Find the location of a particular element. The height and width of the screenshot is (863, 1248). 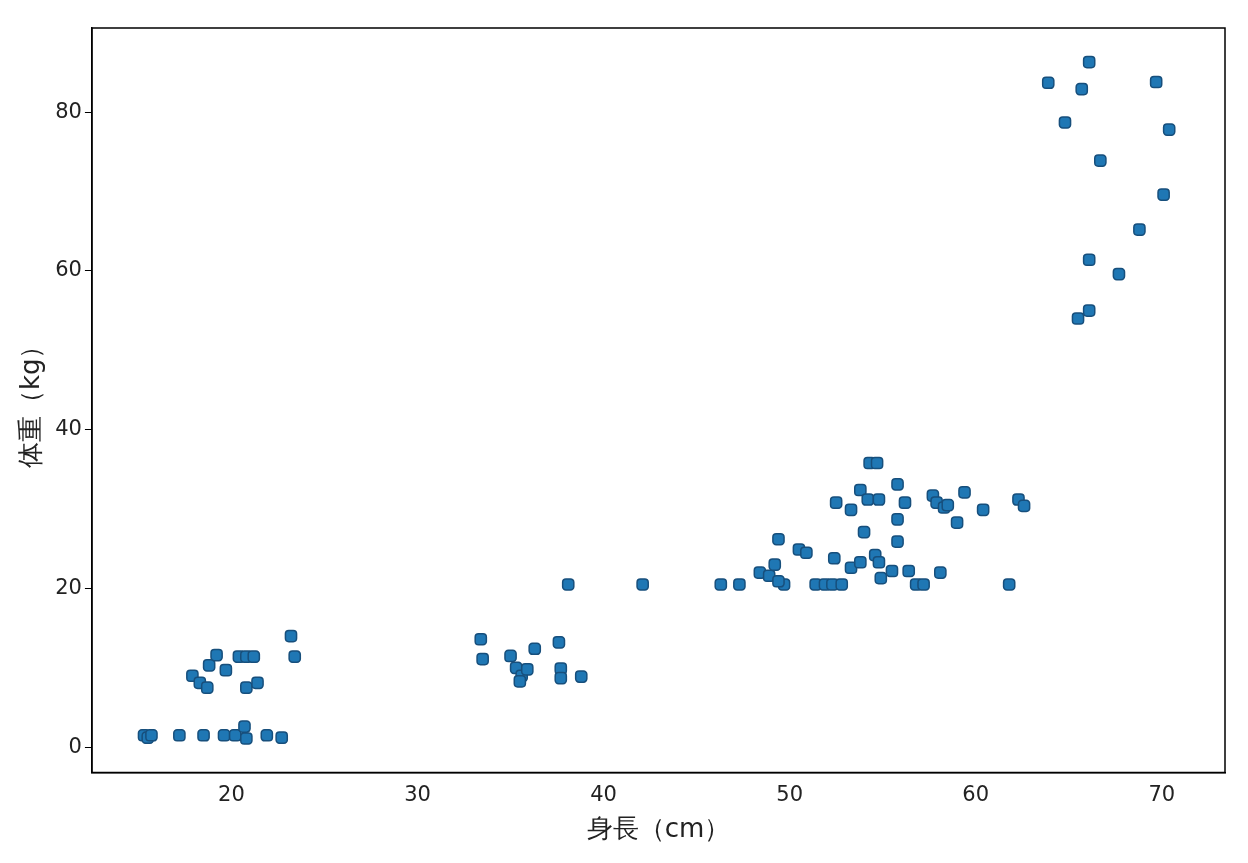

y-tick-label: 60 is located at coordinates (68, 269).